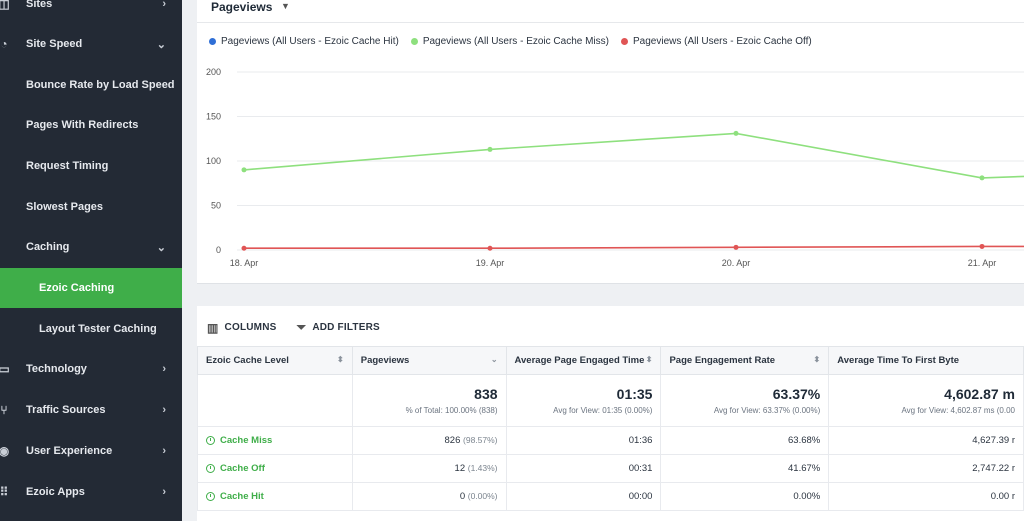 The height and width of the screenshot is (521, 1024). I want to click on total-ttfb: 4,602.87 m, so click(979, 394).